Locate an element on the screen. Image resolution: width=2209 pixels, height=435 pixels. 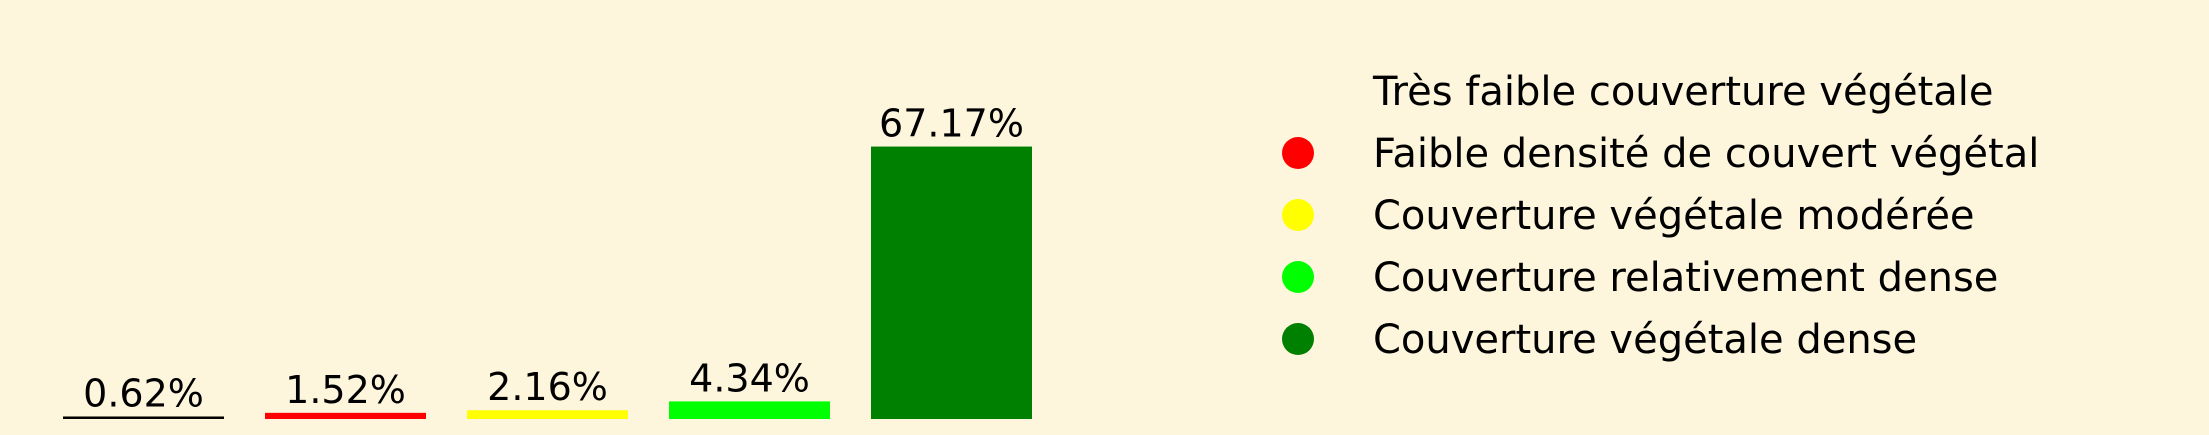
bar-value-label-3: 2.16% is located at coordinates (547, 387).